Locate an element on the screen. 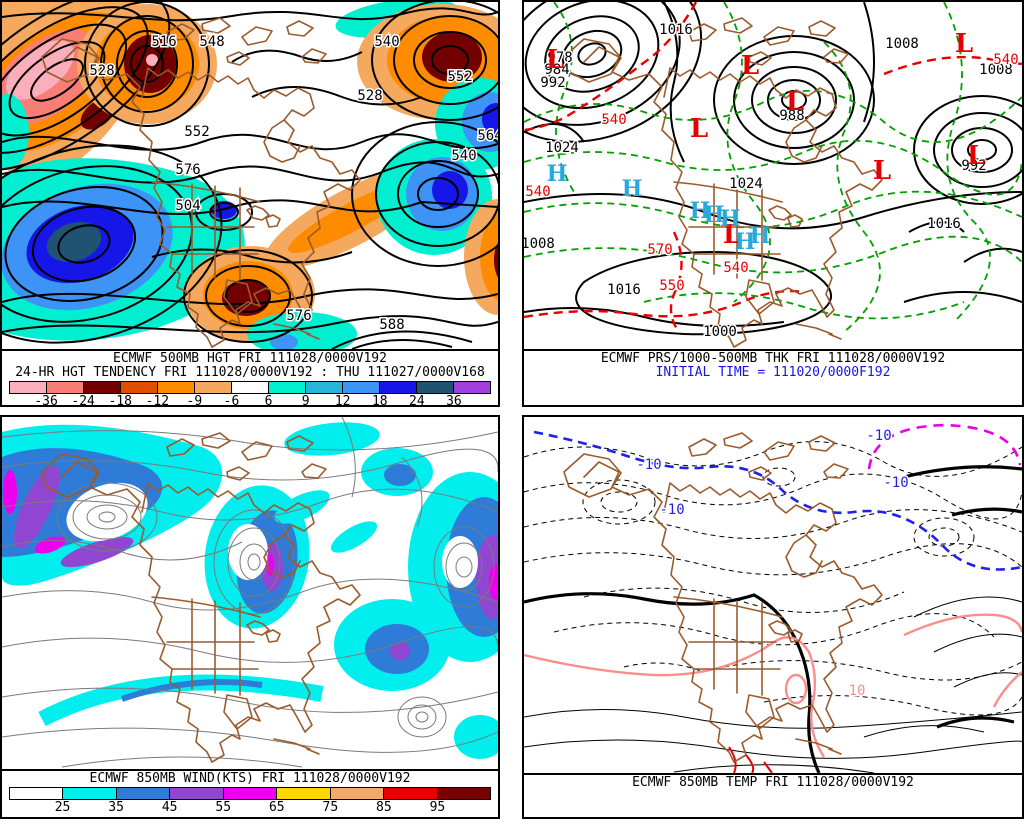 The height and width of the screenshot is (819, 1024). colorbar-tick-label: -9 is located at coordinates (194, 400).